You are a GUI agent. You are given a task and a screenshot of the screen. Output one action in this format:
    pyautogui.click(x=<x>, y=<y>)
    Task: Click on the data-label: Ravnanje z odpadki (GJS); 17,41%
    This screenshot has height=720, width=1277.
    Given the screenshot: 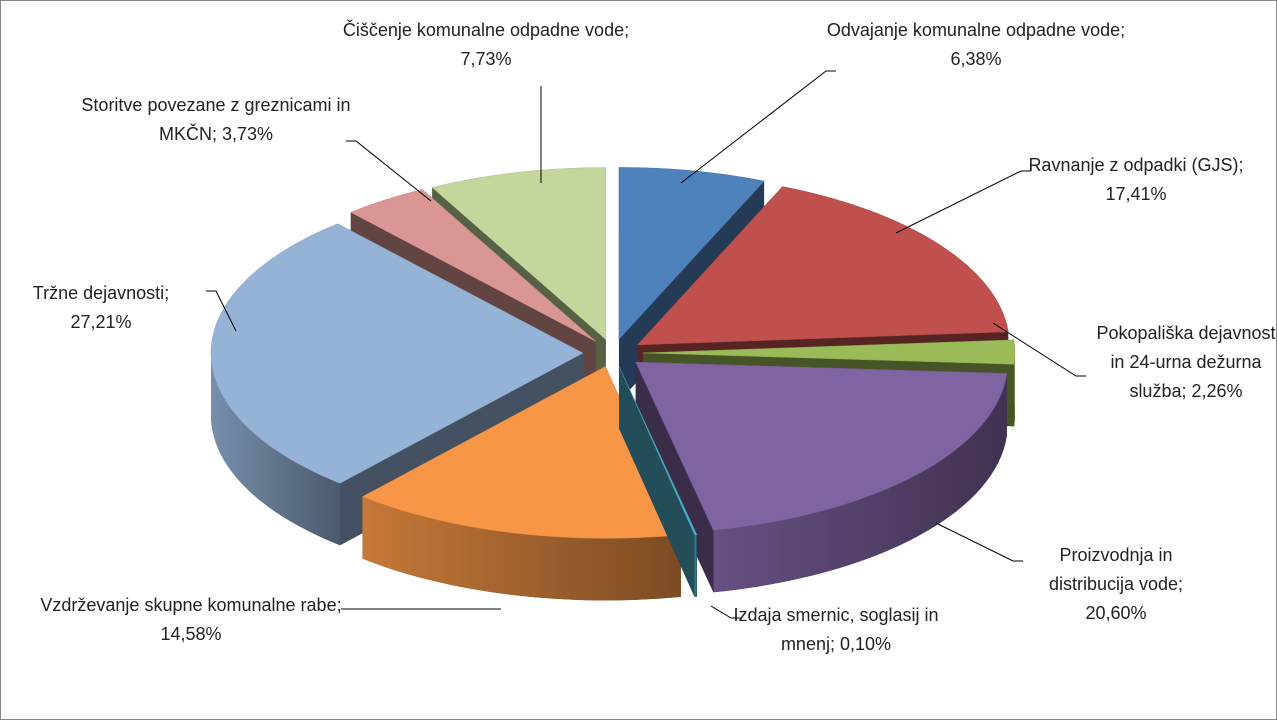 What is the action you would take?
    pyautogui.click(x=1136, y=180)
    